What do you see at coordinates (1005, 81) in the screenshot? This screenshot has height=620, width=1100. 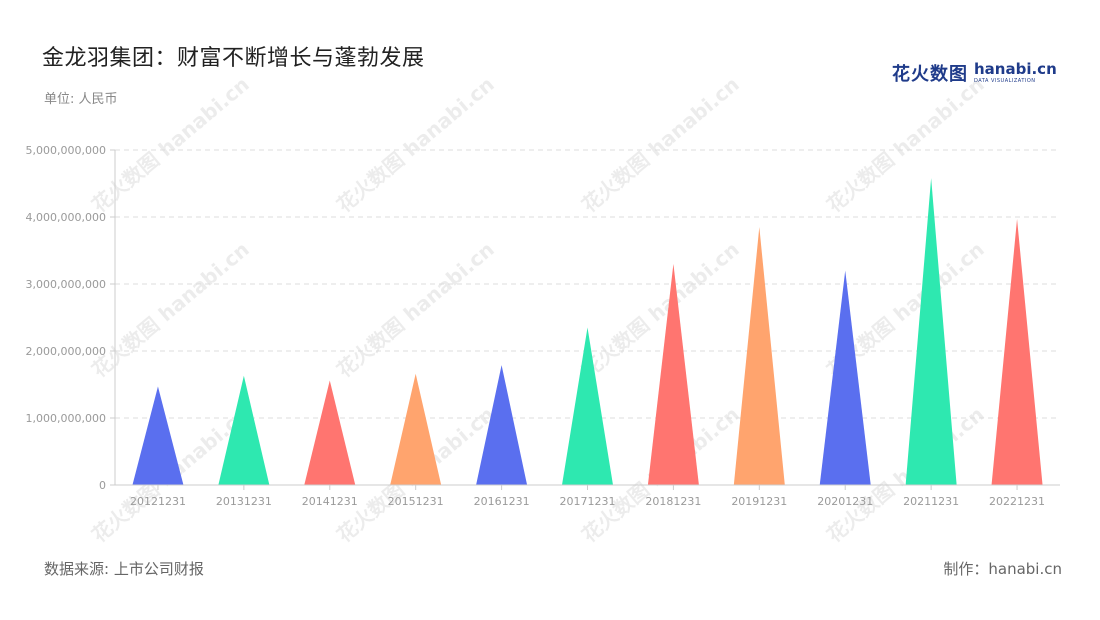 I see `brand-tagline: DATA VISUALIZATION` at bounding box center [1005, 81].